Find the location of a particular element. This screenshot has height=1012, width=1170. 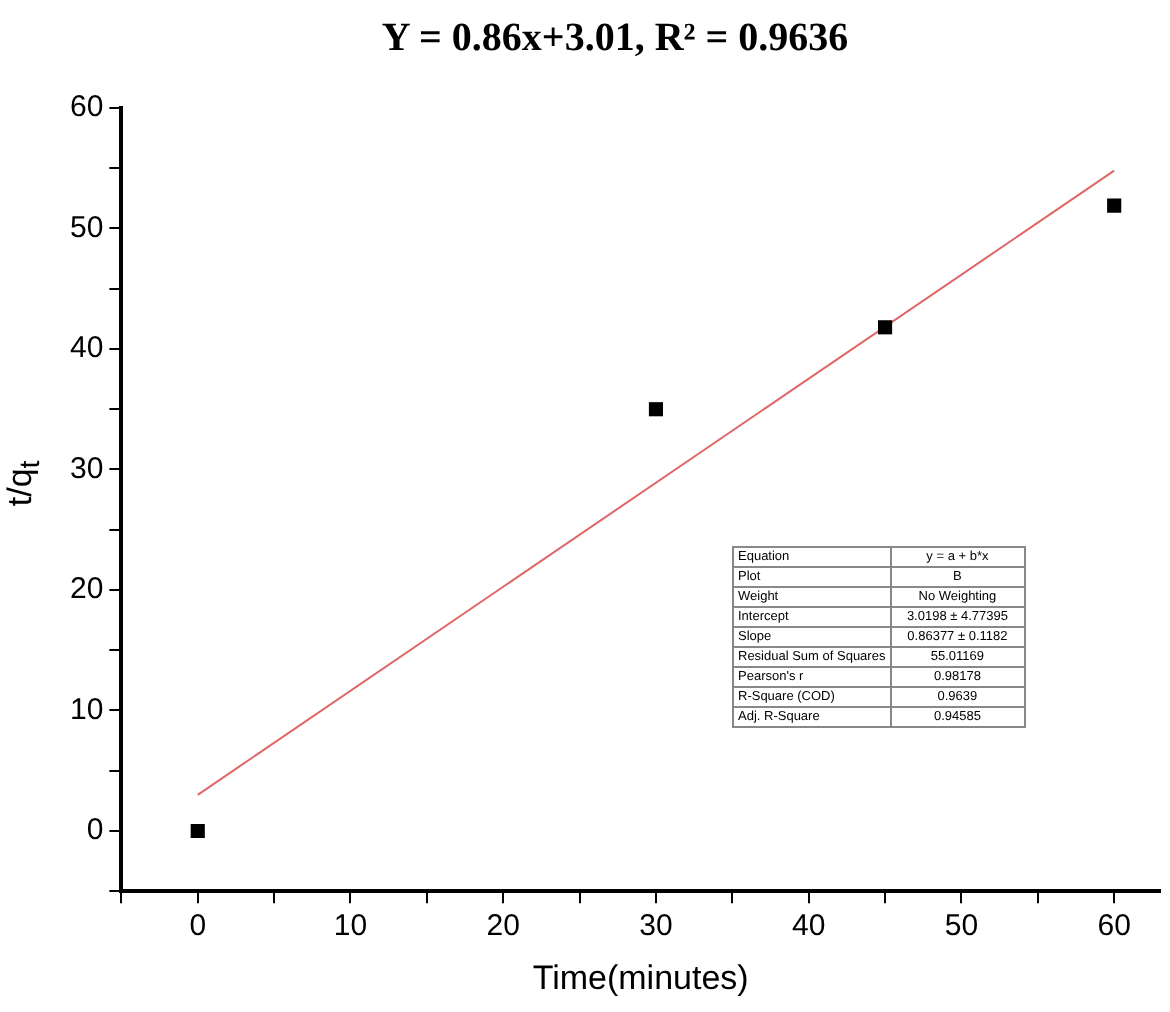

y-tick-label: 30 is located at coordinates (86, 468).